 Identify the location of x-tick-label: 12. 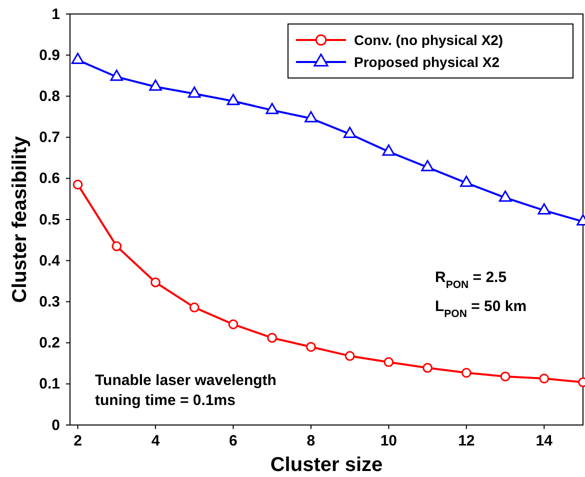
(466, 441).